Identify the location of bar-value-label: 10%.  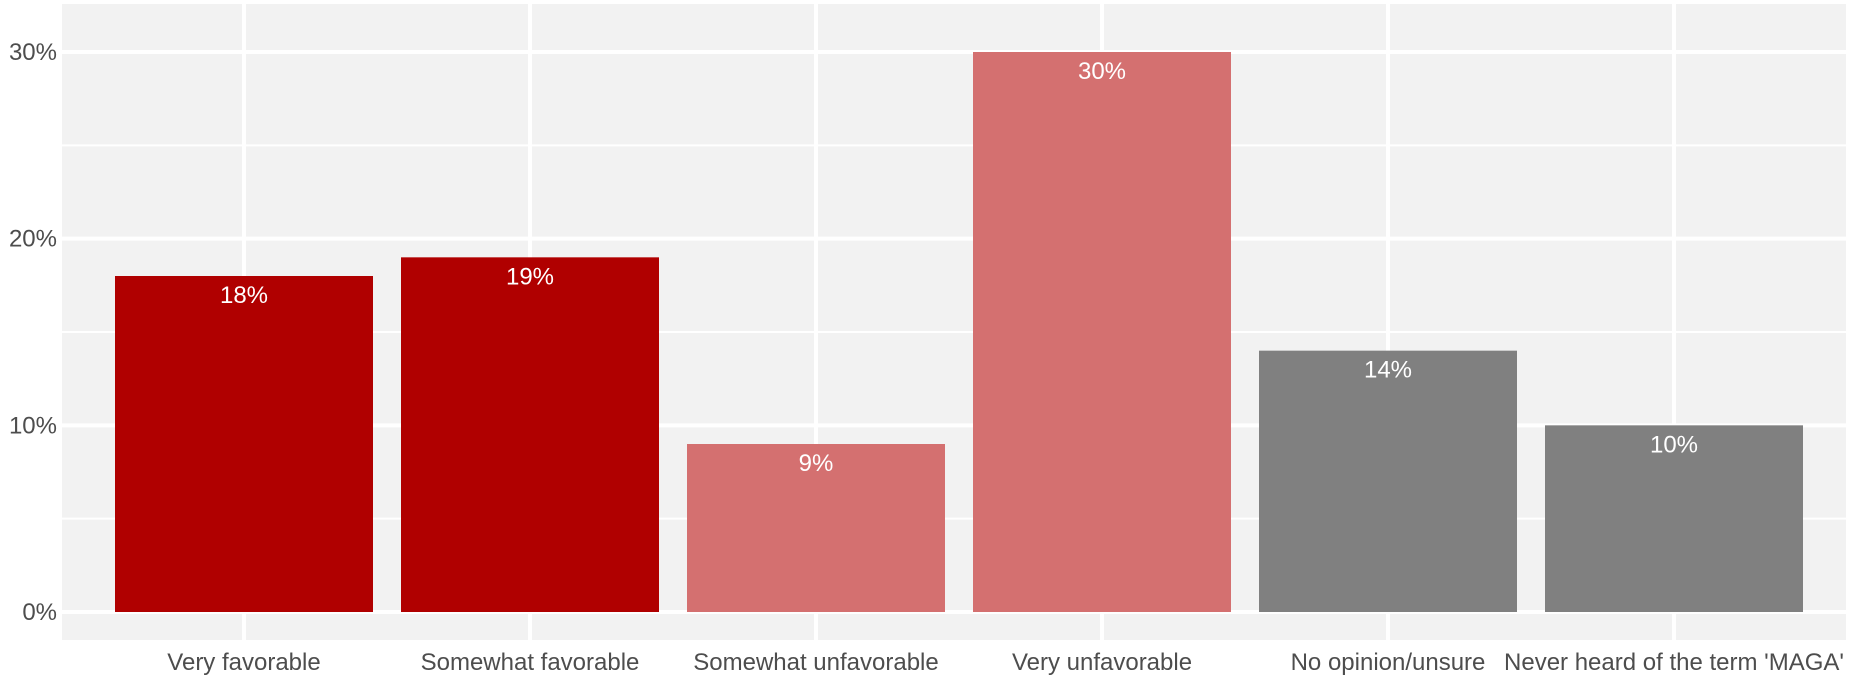
(1674, 444).